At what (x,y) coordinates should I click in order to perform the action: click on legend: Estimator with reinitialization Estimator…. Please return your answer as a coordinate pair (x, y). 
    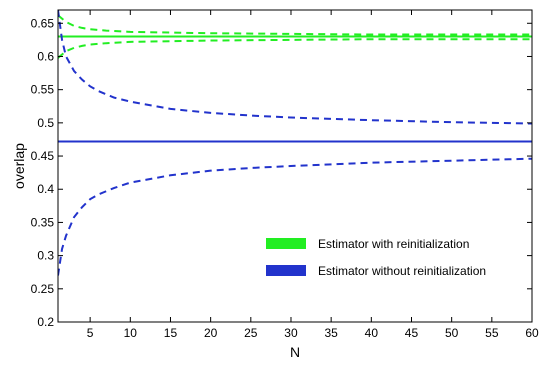
    Looking at the image, I should click on (376, 257).